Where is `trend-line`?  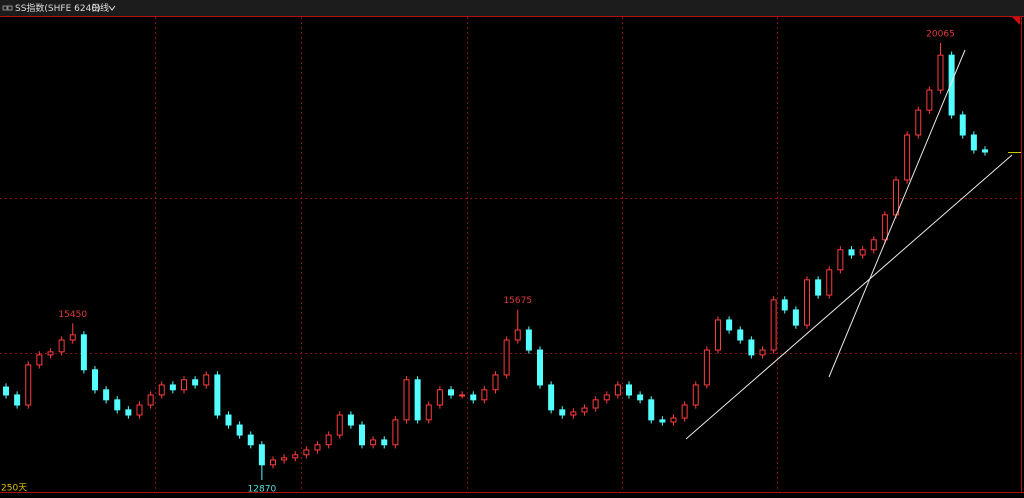 trend-line is located at coordinates (897, 213).